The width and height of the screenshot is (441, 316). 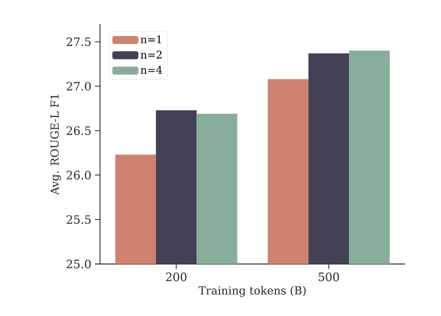 What do you see at coordinates (328, 277) in the screenshot?
I see `x-tick-label: 500` at bounding box center [328, 277].